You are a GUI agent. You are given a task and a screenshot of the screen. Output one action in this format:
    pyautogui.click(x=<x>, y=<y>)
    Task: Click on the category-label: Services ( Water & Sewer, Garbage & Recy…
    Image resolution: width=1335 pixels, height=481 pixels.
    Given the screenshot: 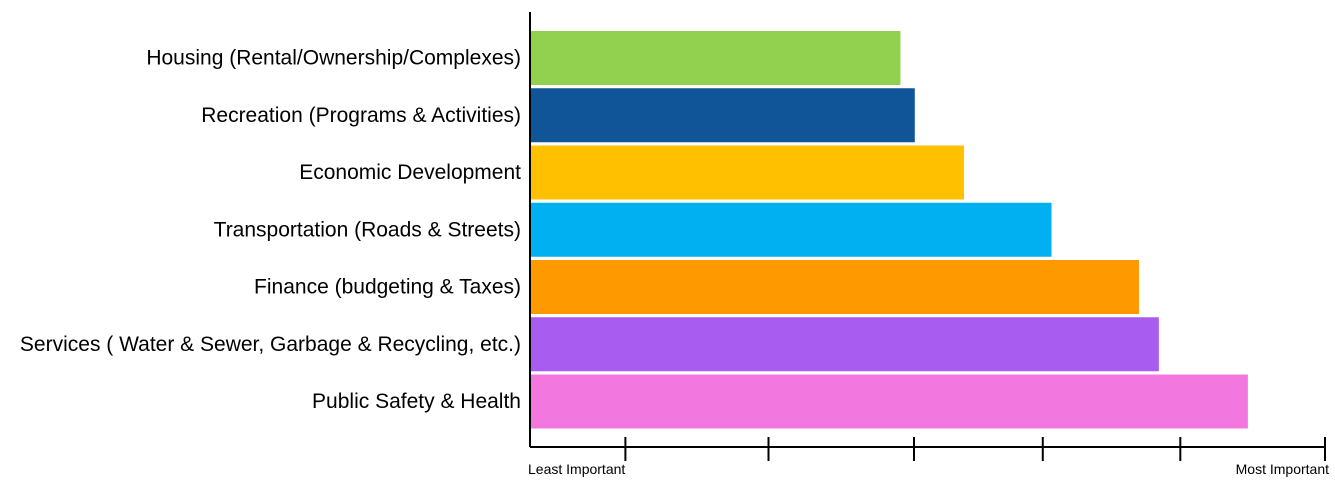 What is the action you would take?
    pyautogui.click(x=270, y=344)
    